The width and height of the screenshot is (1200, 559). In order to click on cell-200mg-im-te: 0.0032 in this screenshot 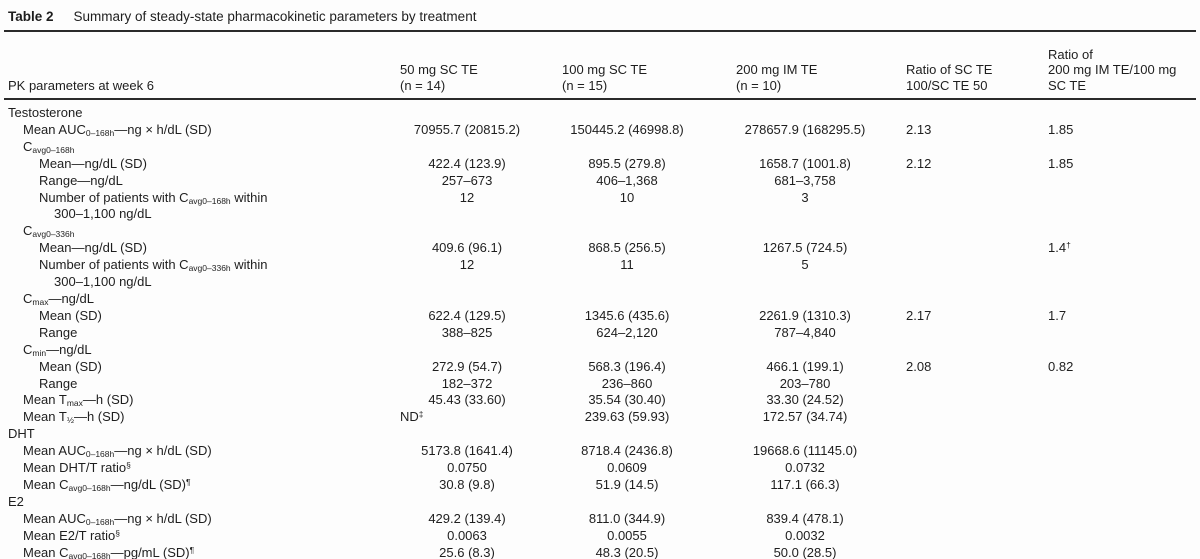, I will do `click(805, 535)`.